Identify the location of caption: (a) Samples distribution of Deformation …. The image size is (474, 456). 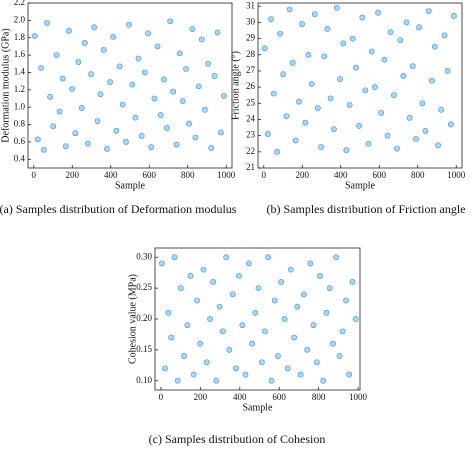
(118, 209).